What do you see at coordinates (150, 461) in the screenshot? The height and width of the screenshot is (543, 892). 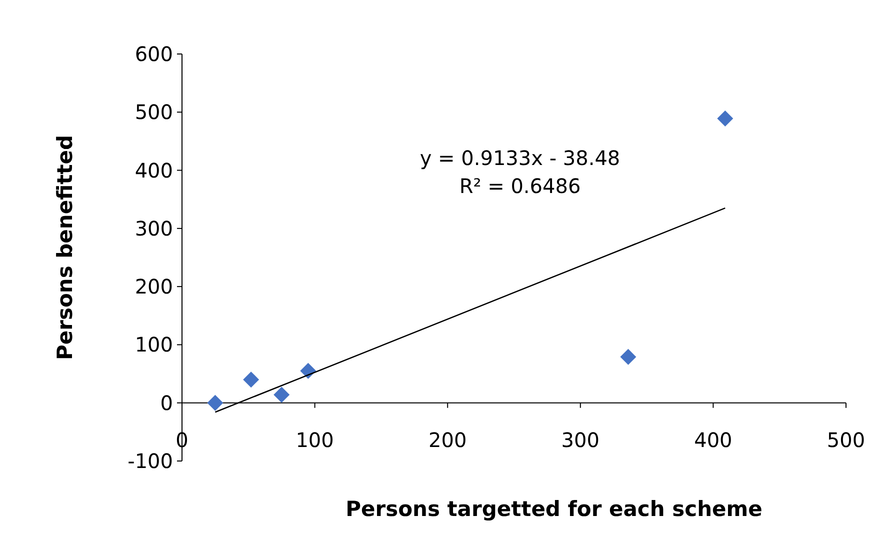 I see `y-tick-label: -100` at bounding box center [150, 461].